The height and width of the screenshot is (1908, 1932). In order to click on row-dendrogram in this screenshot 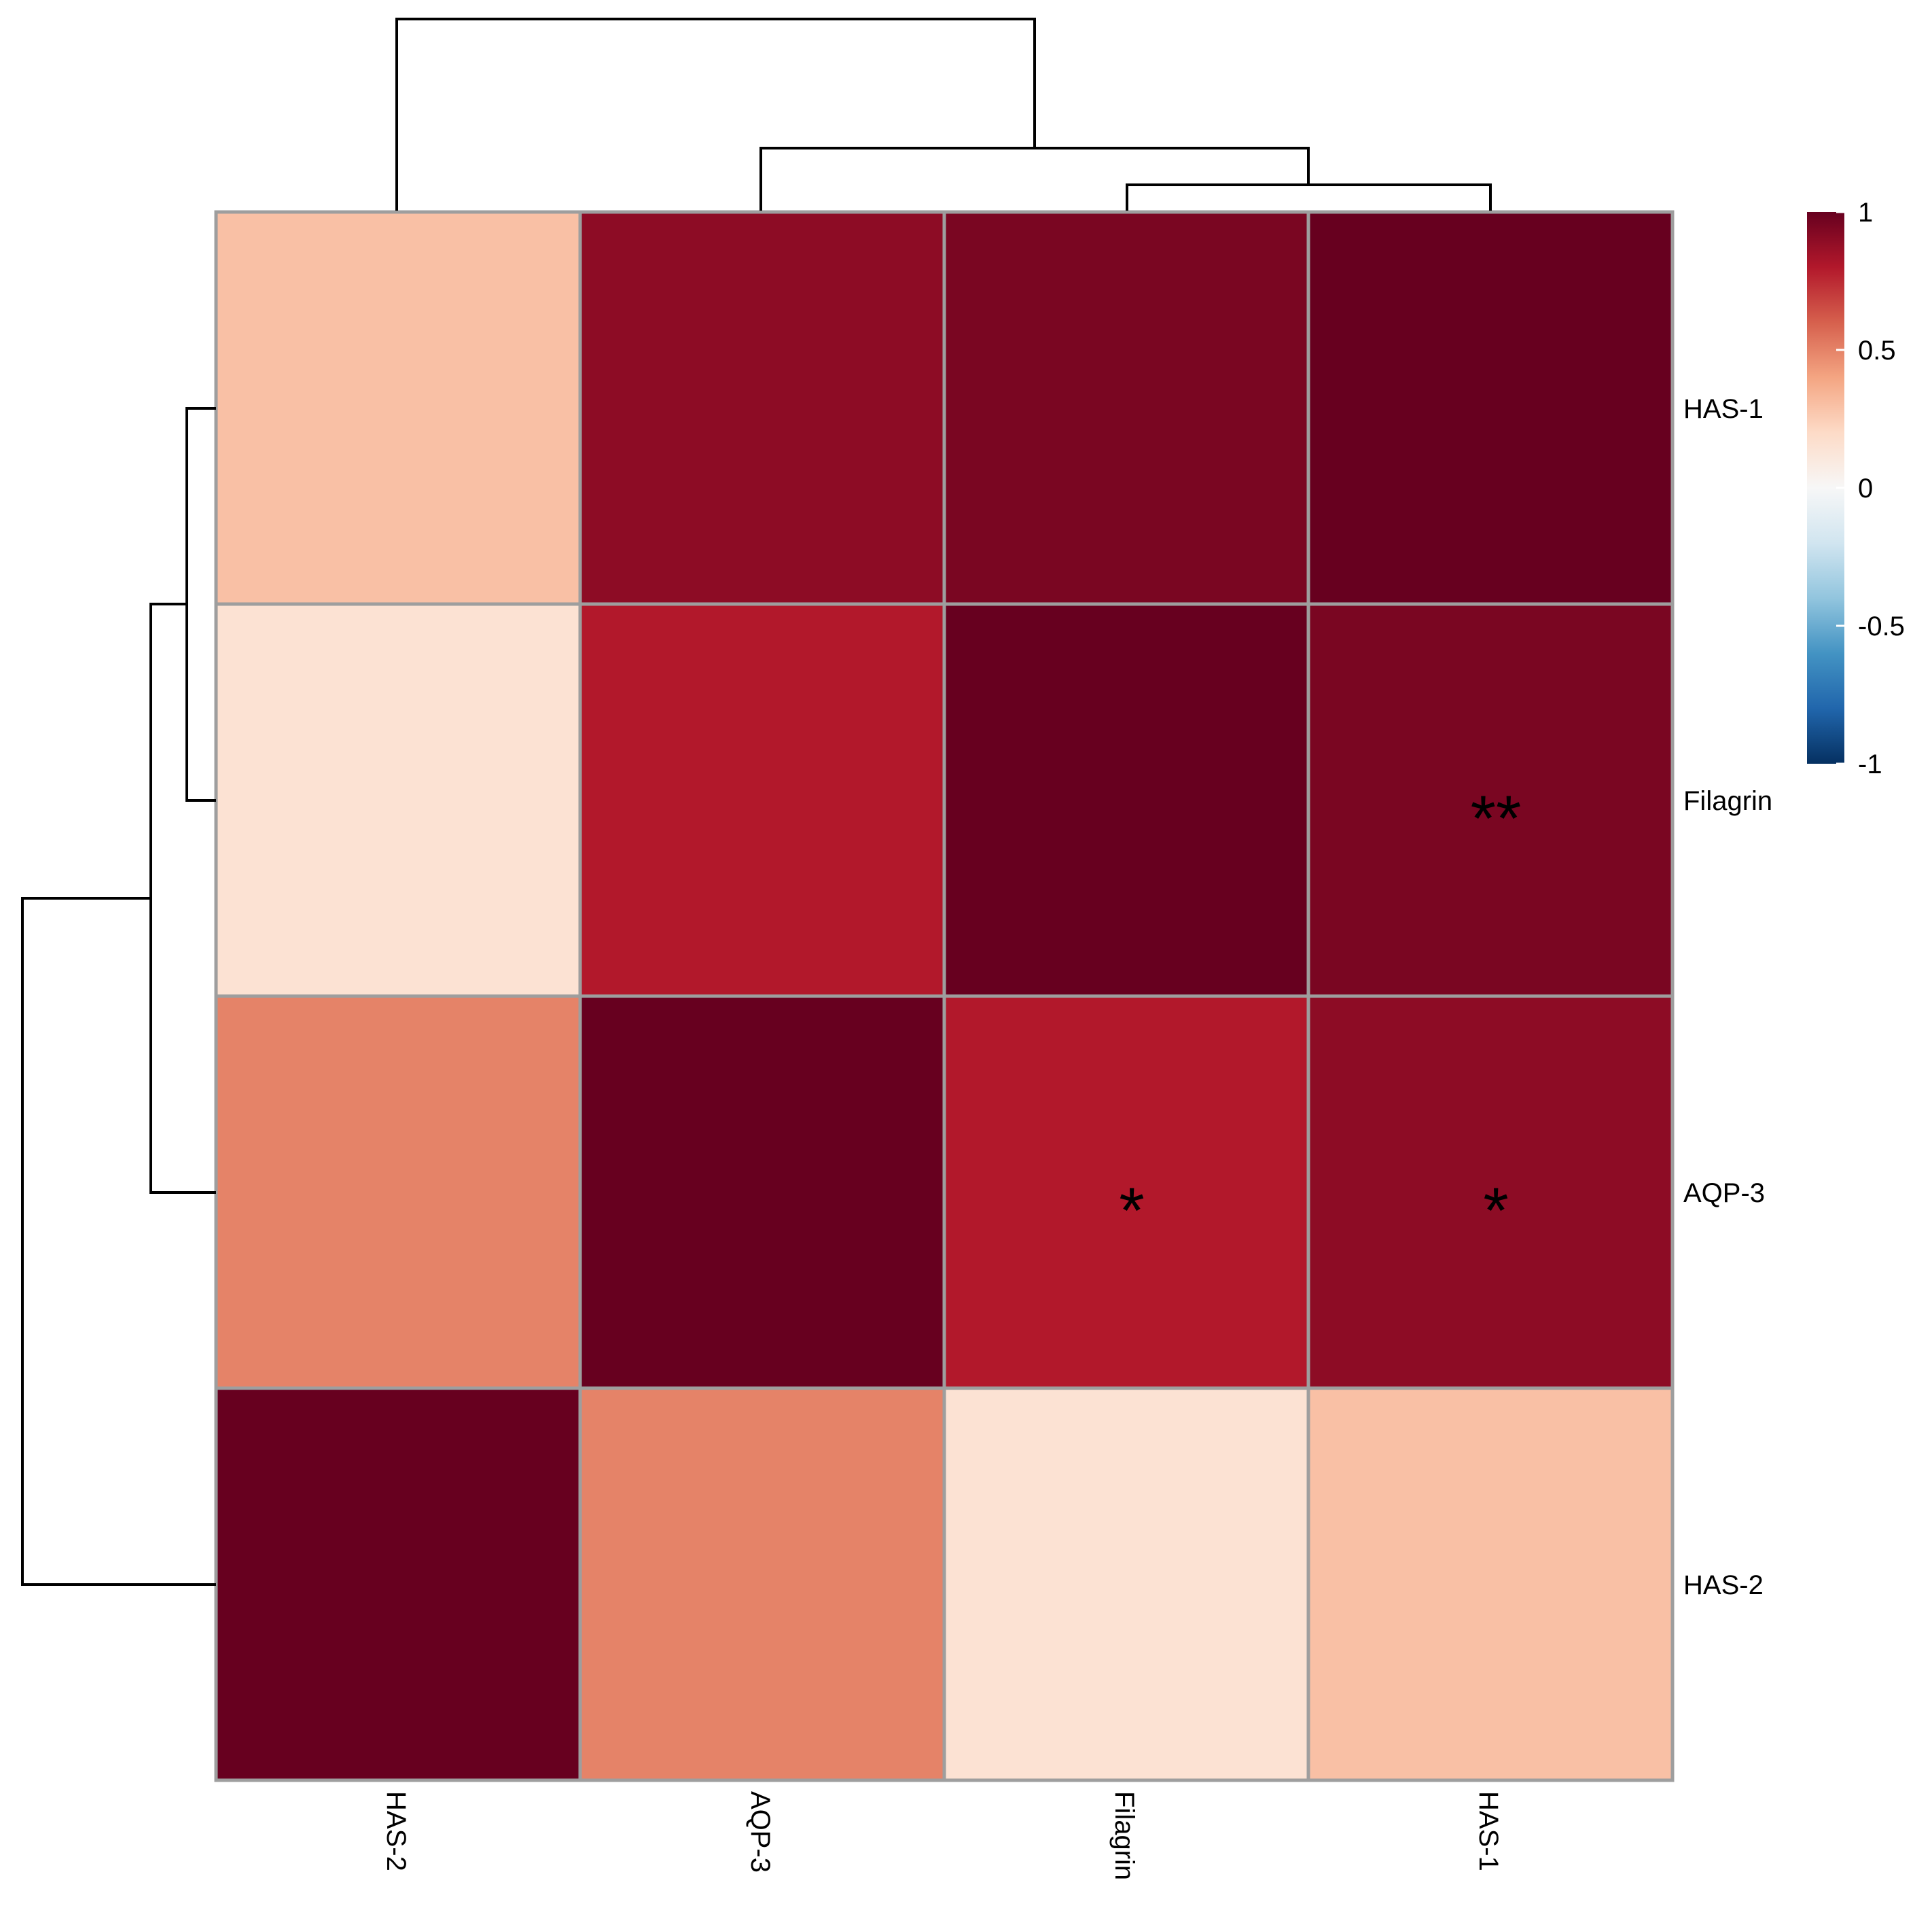, I will do `click(119, 996)`.